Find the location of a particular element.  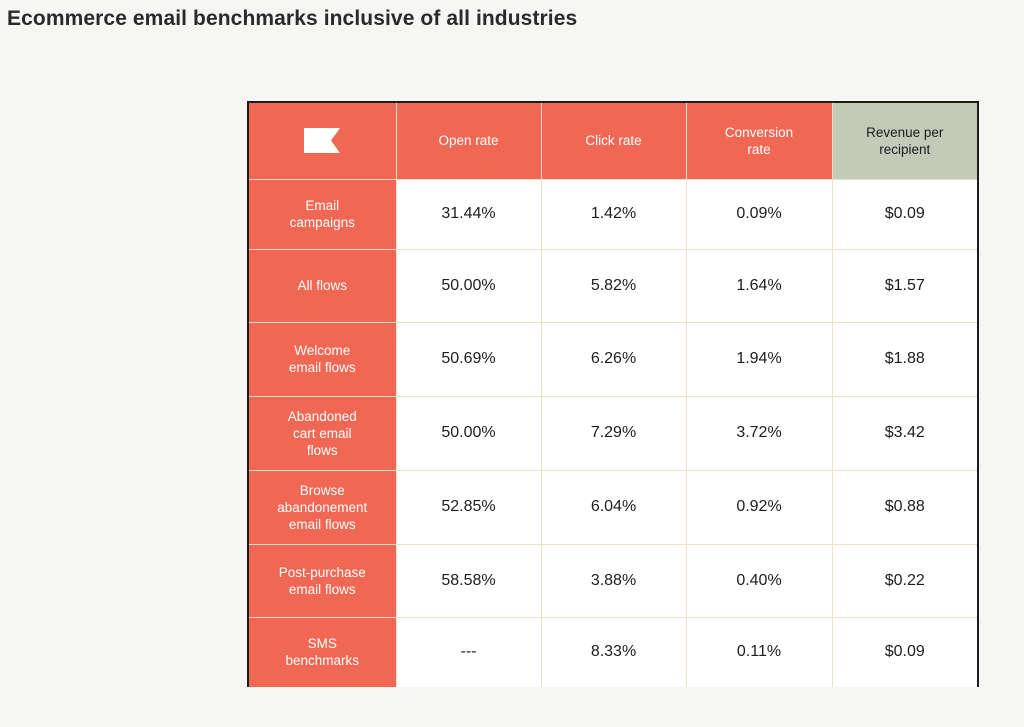

row-label-cell: Browse abandonement email flows is located at coordinates (323, 507).